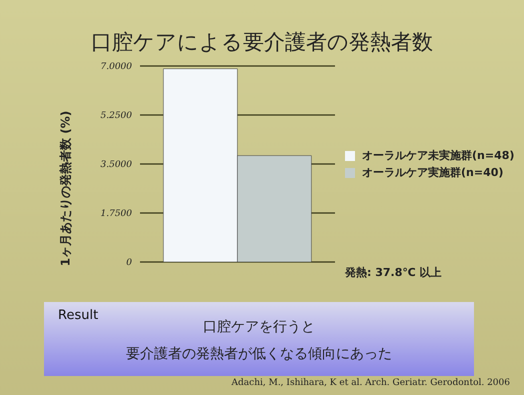 This screenshot has height=395, width=524. I want to click on y-tick-label: 0, so click(129, 263).